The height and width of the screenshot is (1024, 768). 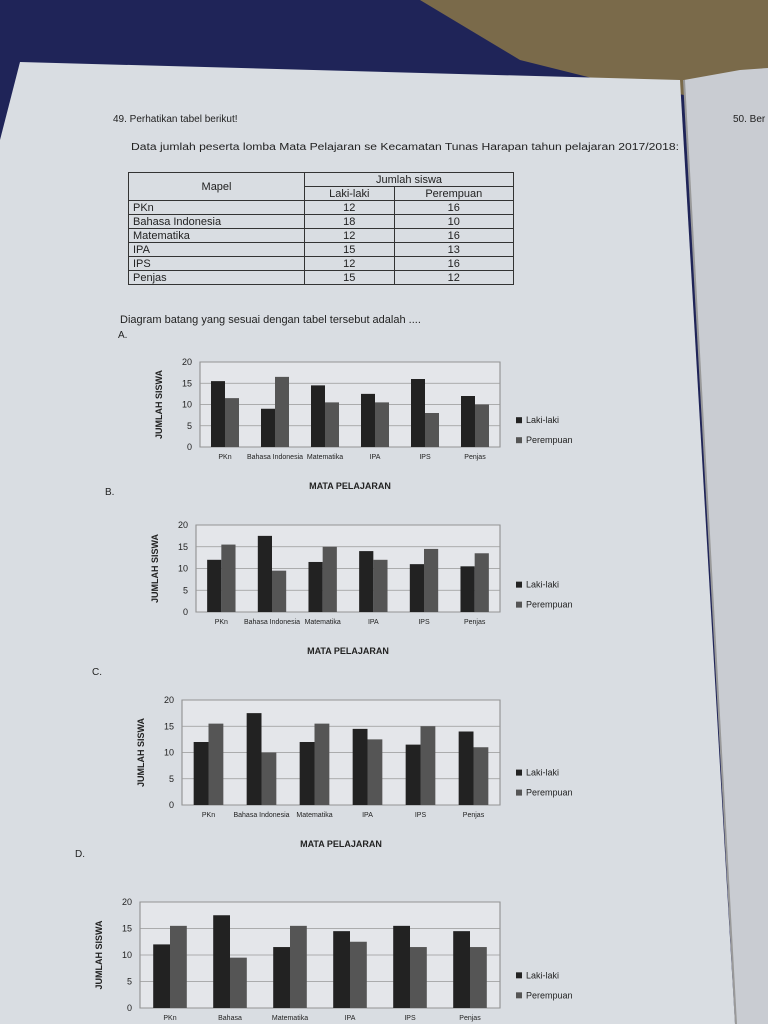 What do you see at coordinates (349, 221) in the screenshot?
I see `table-cell: 18` at bounding box center [349, 221].